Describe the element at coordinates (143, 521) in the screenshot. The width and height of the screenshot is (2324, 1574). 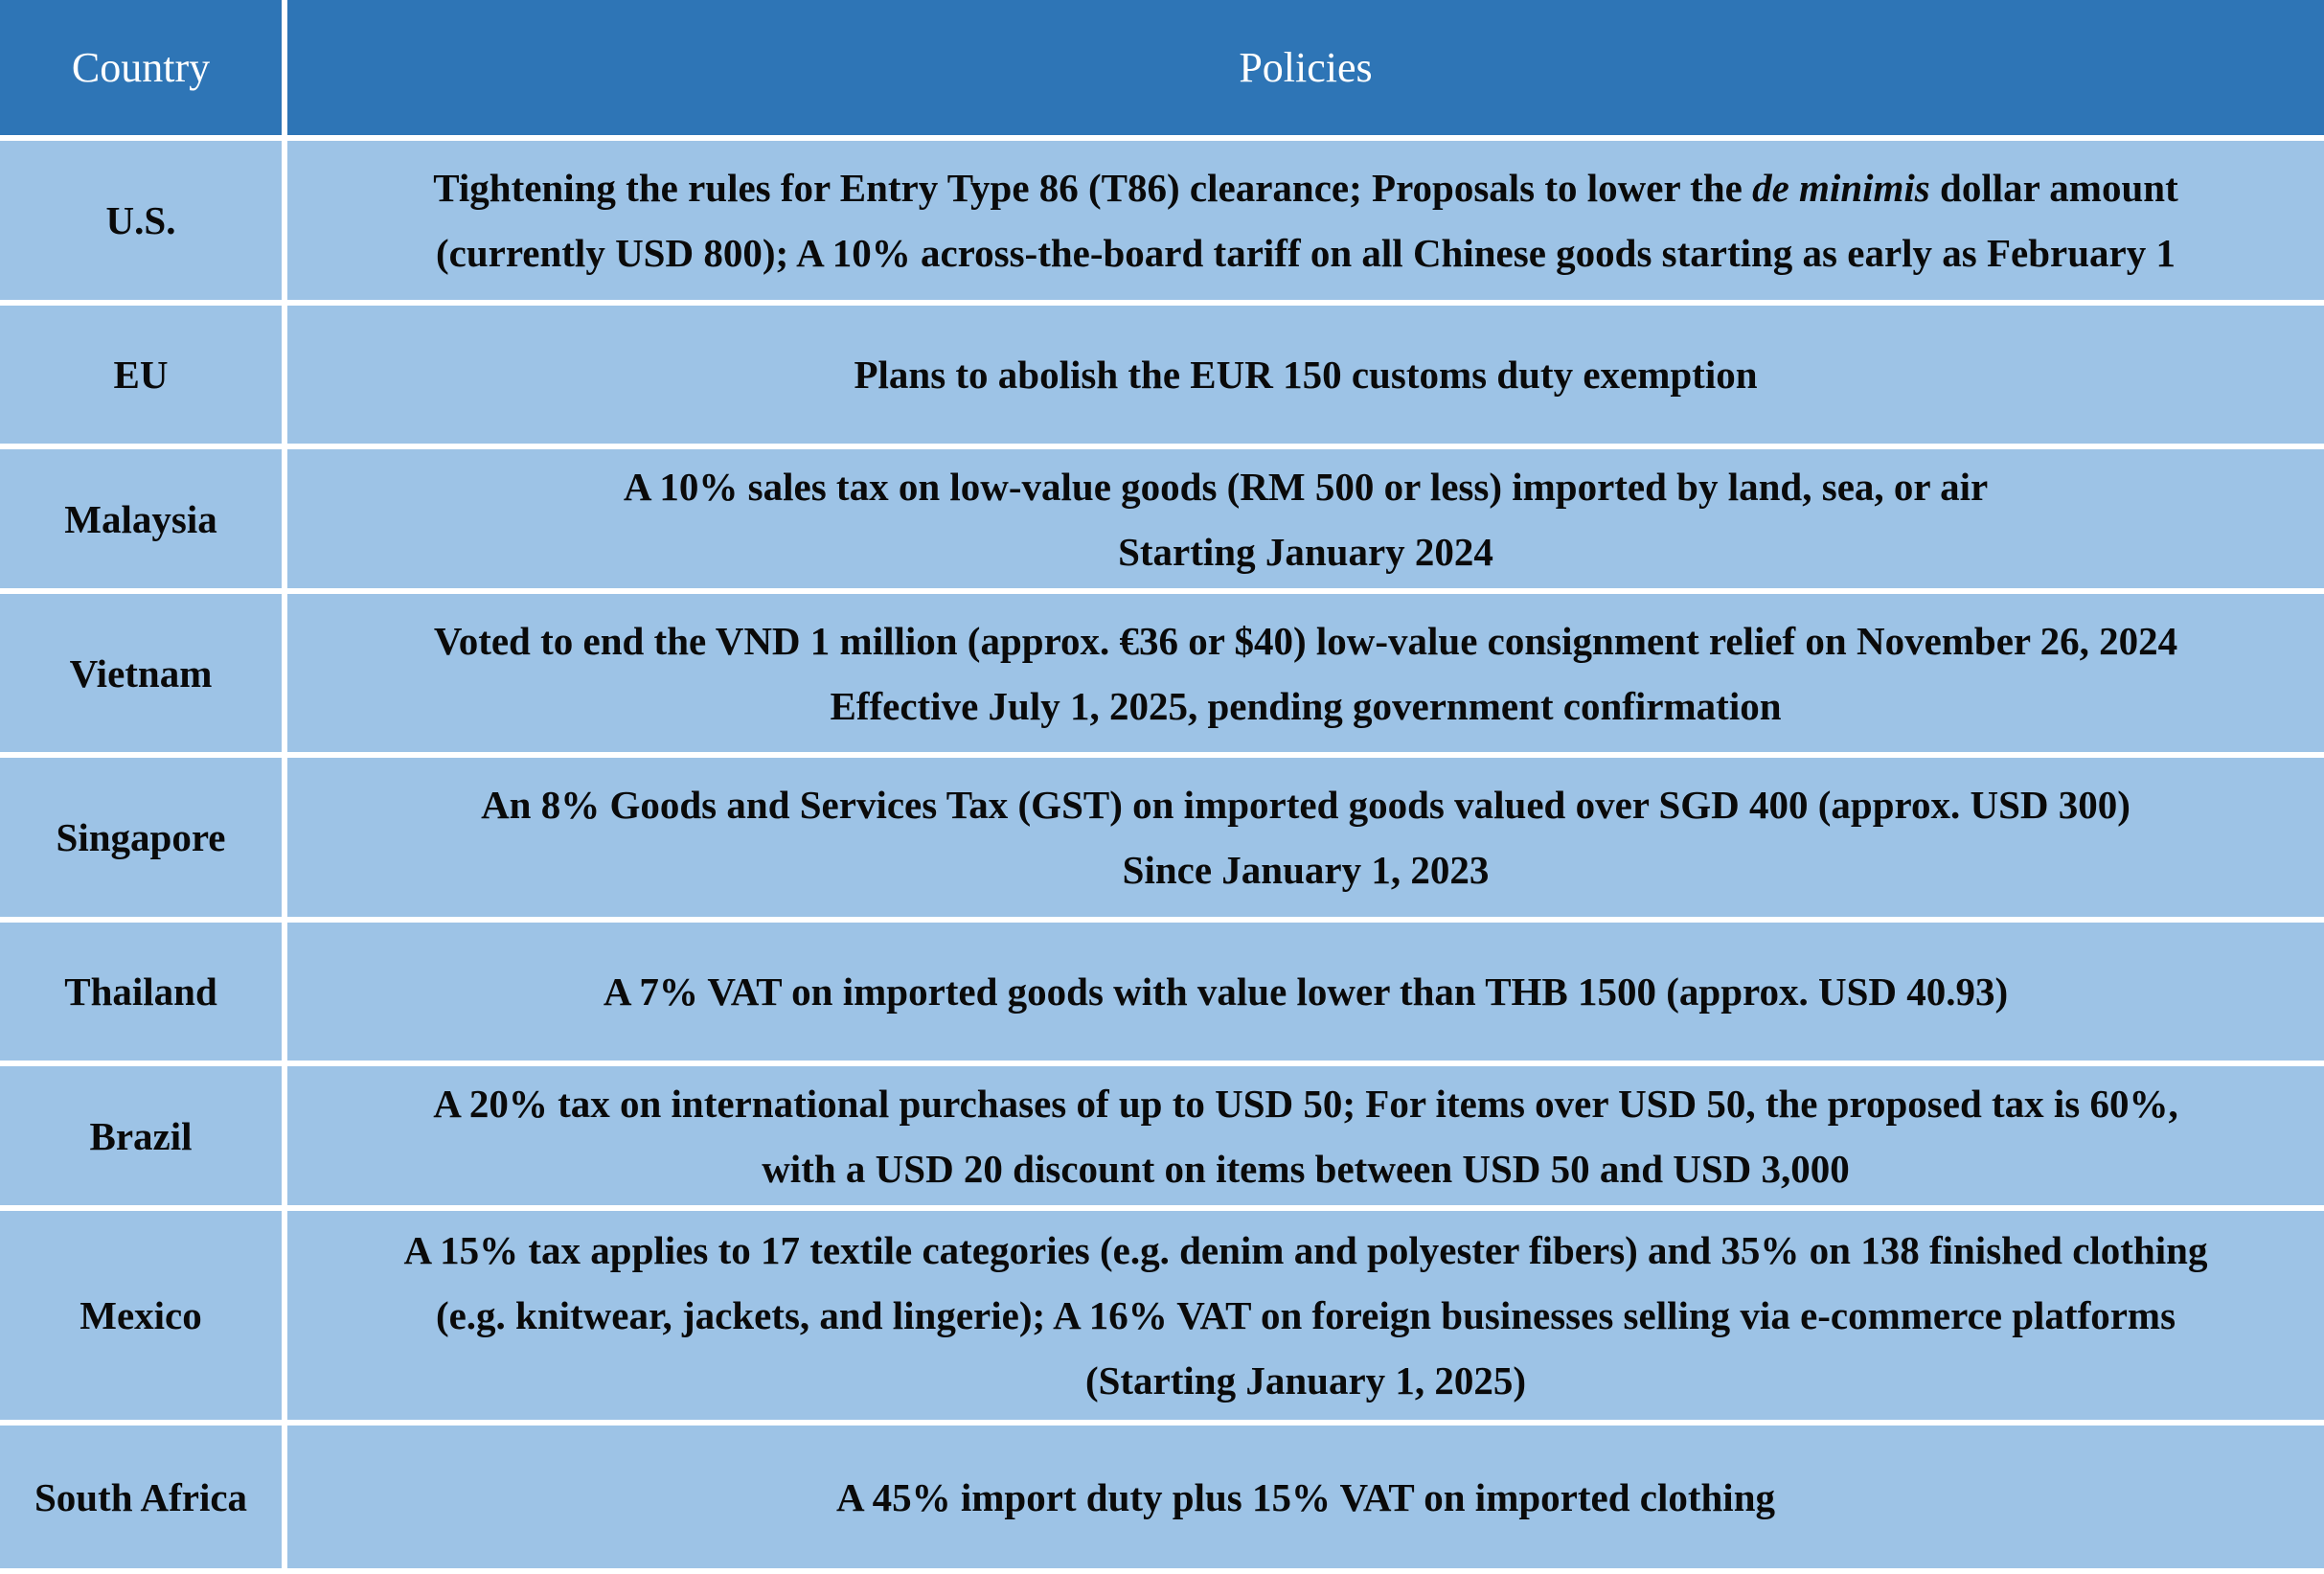
I see `country-cell: Malaysia` at that location.